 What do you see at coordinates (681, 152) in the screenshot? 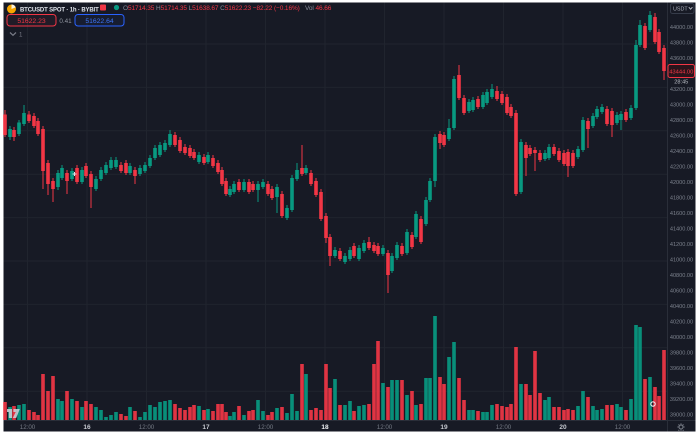
I see `svg-text: 42400.00` at bounding box center [681, 152].